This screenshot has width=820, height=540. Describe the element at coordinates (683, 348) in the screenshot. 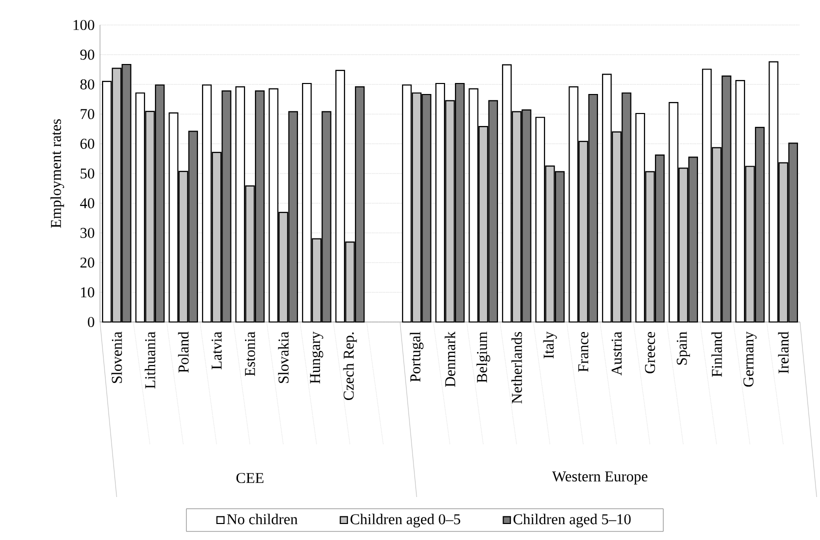

I see `x-tick-label: Spain` at that location.